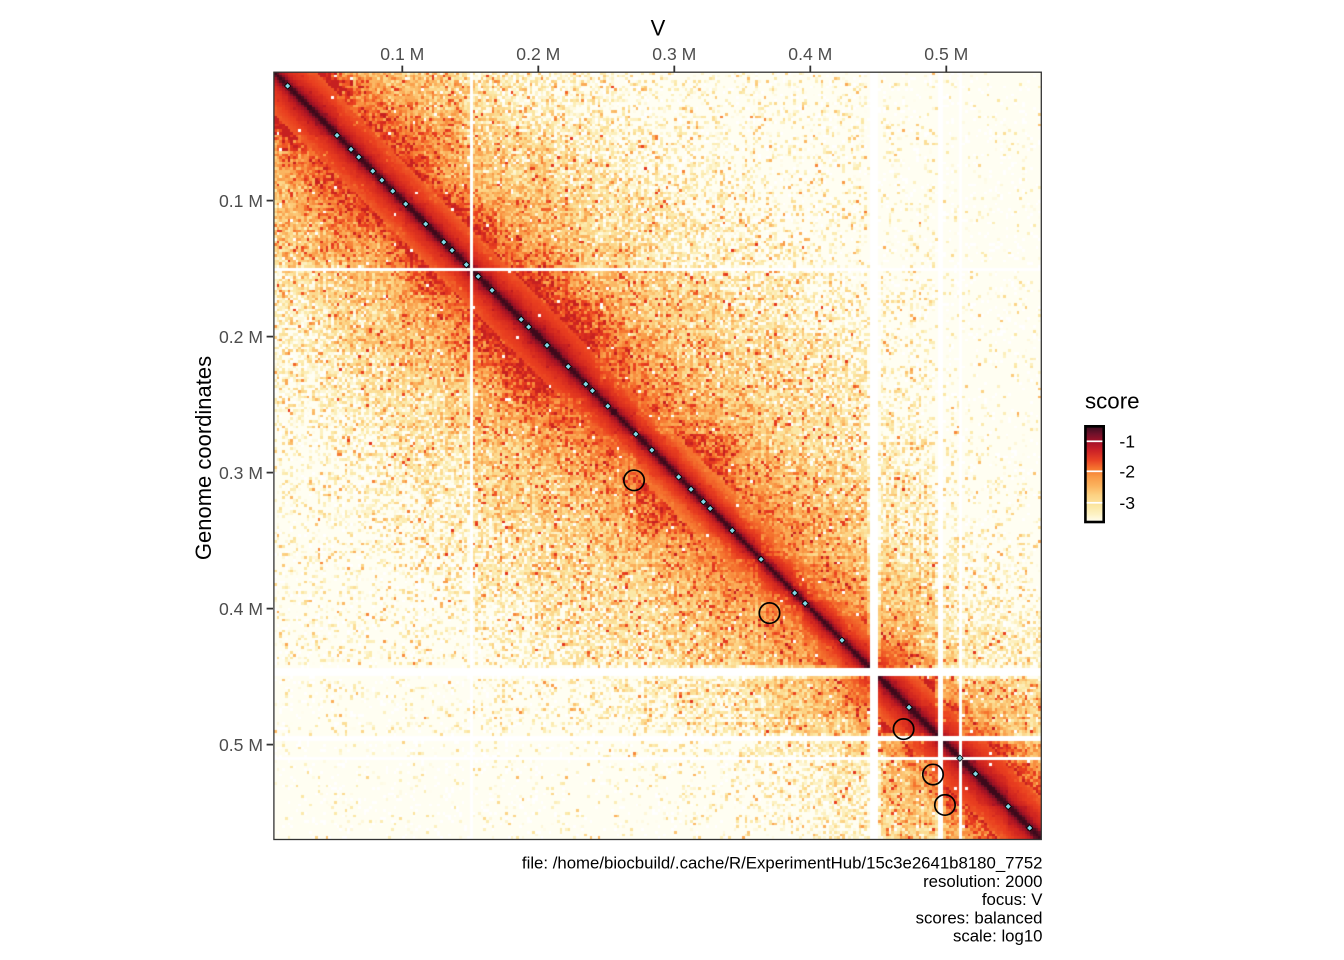 The image size is (1344, 960). I want to click on svg-text: Genome coordinates, so click(203, 458).